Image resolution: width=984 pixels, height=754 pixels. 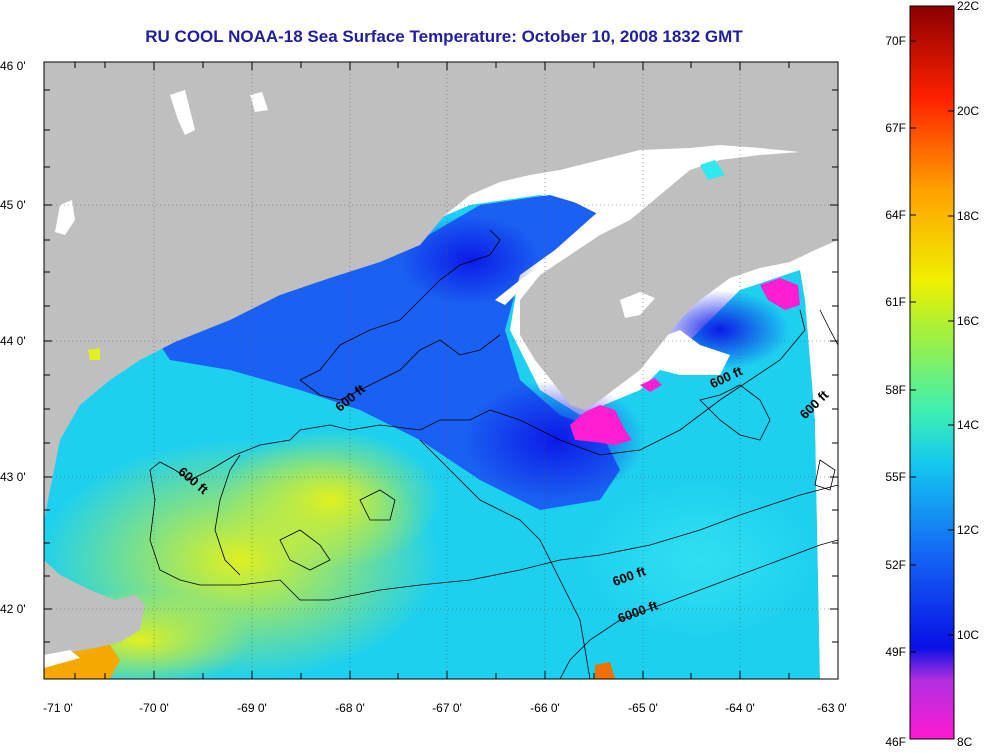 I want to click on colorbar-fahrenheit-label: 55F, so click(x=895, y=477).